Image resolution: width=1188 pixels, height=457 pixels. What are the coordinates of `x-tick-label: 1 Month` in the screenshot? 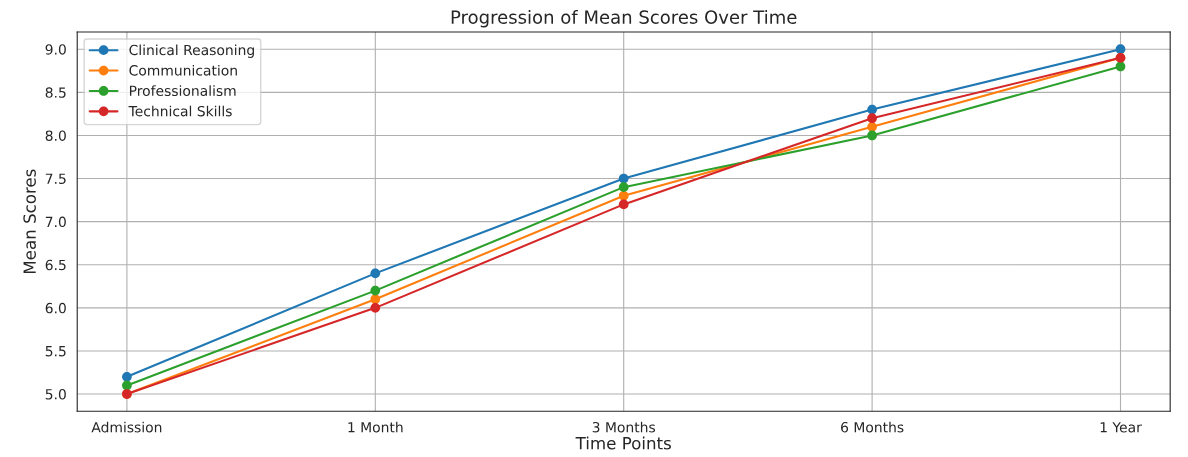 It's located at (375, 427).